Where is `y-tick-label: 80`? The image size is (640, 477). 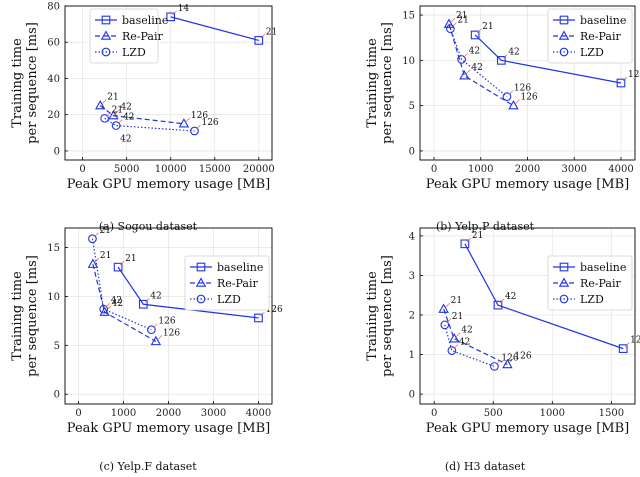
y-tick-label: 80 is located at coordinates (53, 7).